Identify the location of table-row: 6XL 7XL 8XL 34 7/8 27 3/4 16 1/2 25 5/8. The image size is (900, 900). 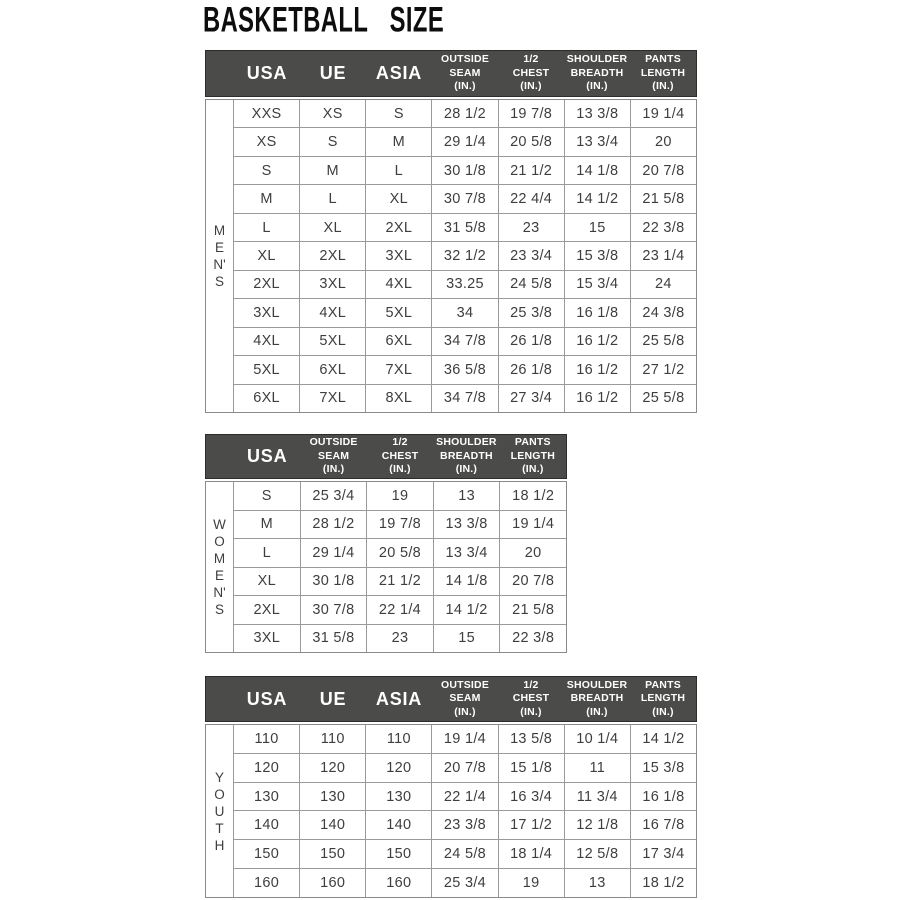
(465, 397).